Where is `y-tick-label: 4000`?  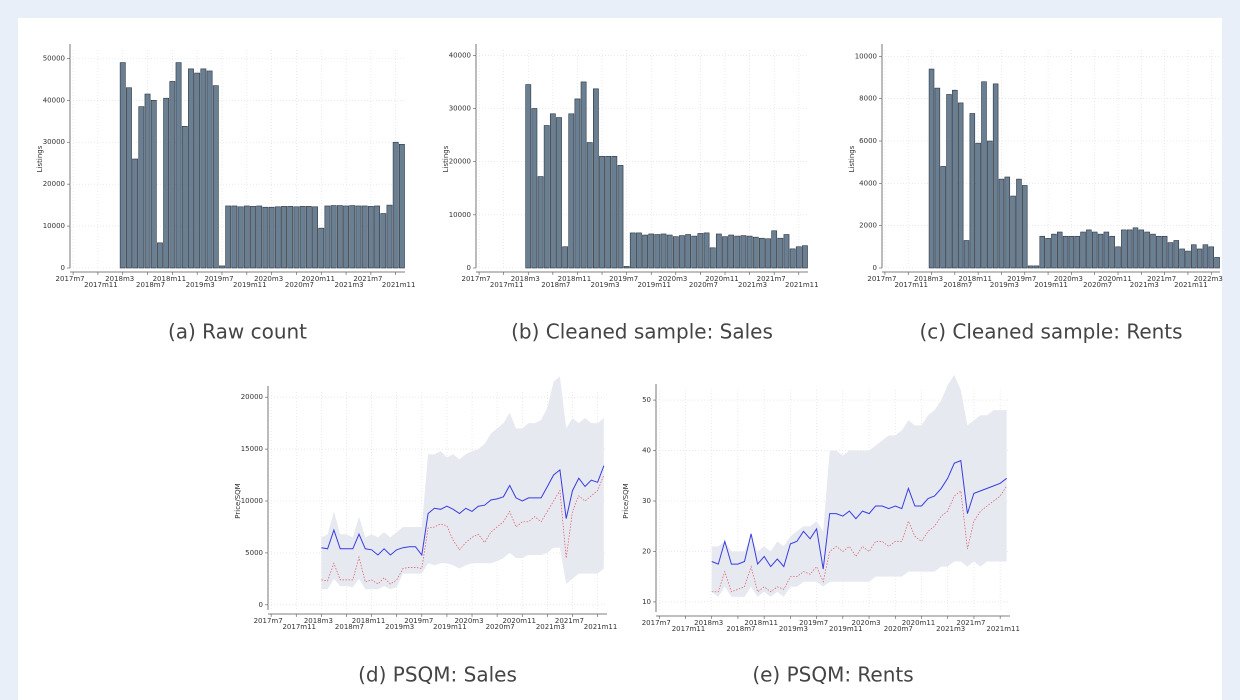
y-tick-label: 4000 is located at coordinates (868, 183).